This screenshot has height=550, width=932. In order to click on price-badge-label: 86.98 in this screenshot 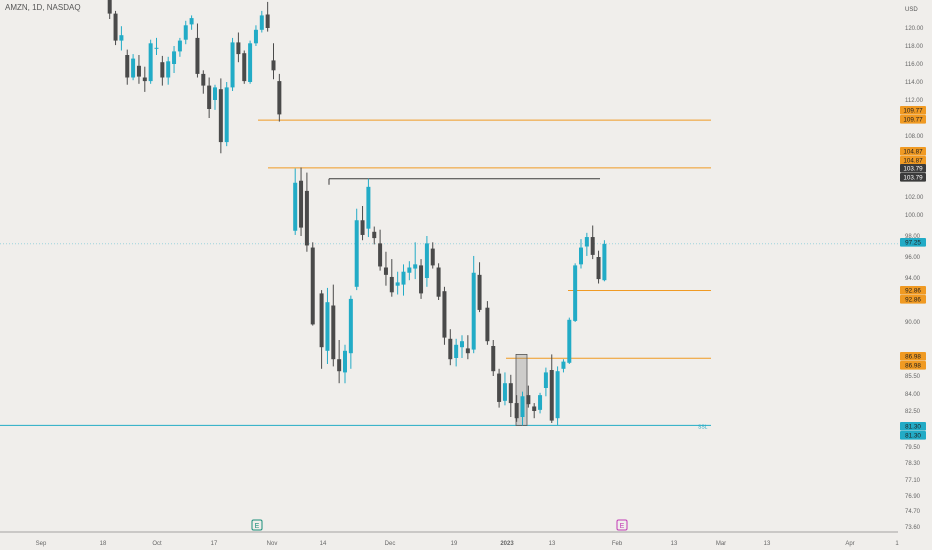, I will do `click(913, 356)`.